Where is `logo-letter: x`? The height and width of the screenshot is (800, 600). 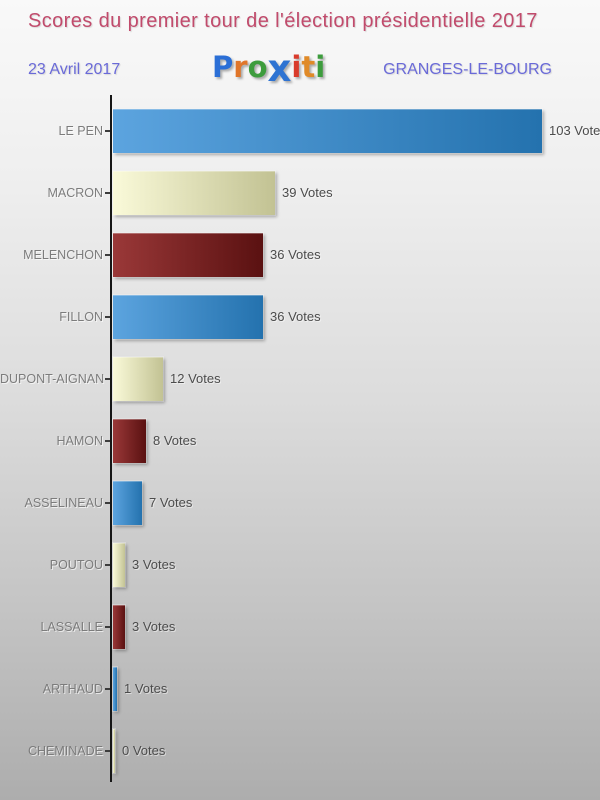 logo-letter: x is located at coordinates (279, 68).